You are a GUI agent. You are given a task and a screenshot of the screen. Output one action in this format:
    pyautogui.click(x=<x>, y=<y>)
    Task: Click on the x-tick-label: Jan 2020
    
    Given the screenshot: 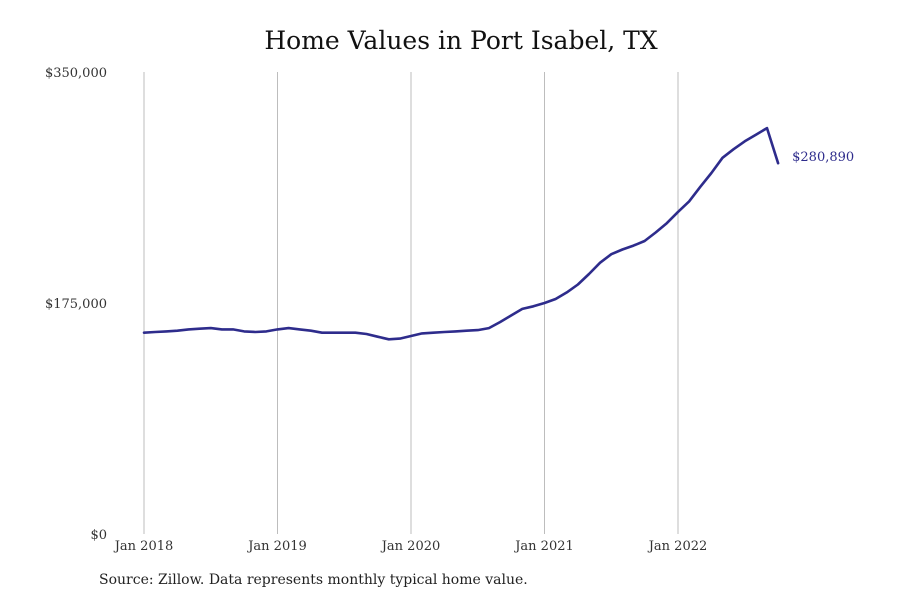 What is the action you would take?
    pyautogui.click(x=410, y=546)
    